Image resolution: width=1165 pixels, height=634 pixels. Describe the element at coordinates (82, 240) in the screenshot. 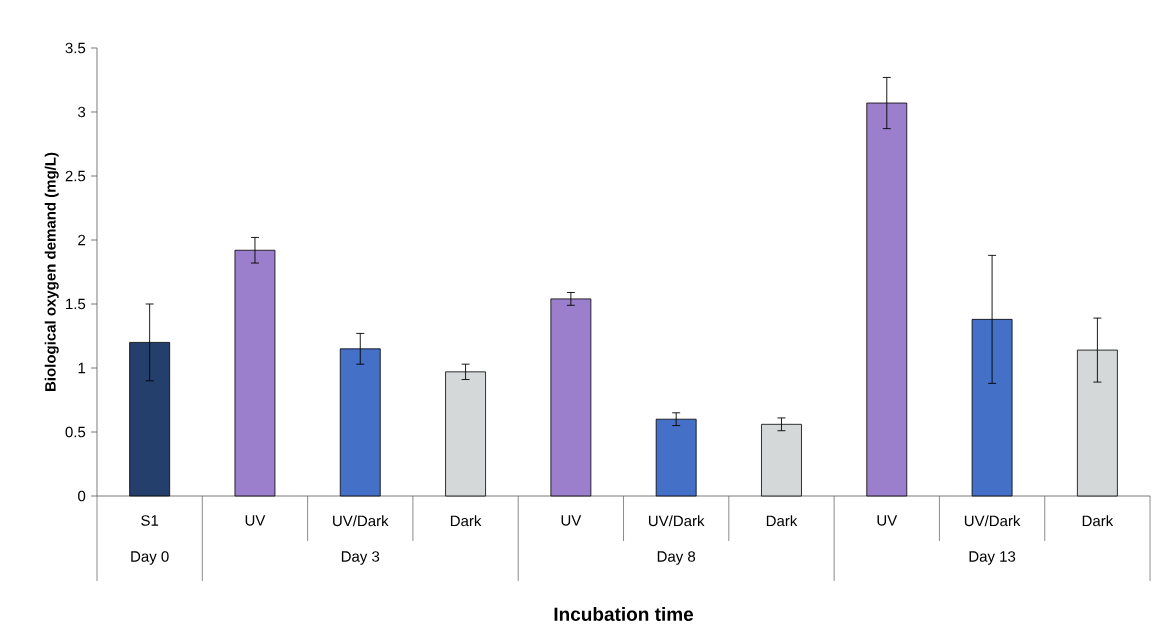

I see `y-tick-label: 2` at that location.